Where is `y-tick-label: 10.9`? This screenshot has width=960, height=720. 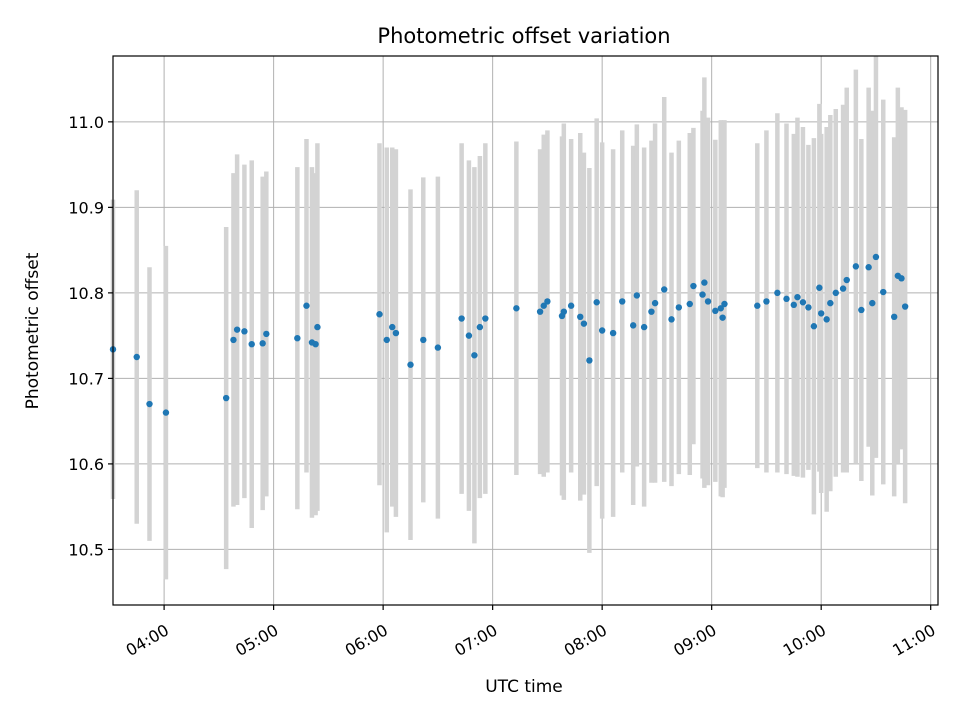
y-tick-label: 10.9 is located at coordinates (86, 207).